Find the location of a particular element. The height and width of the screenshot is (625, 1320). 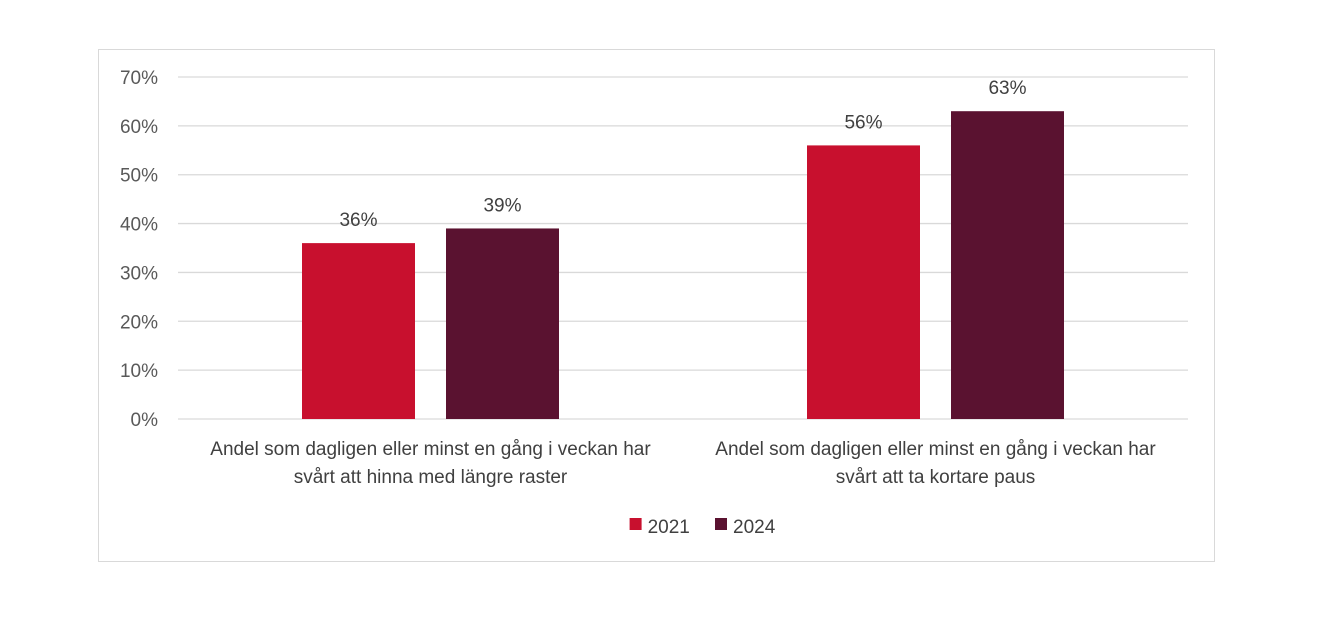

y-tick-label: 0% is located at coordinates (145, 420).